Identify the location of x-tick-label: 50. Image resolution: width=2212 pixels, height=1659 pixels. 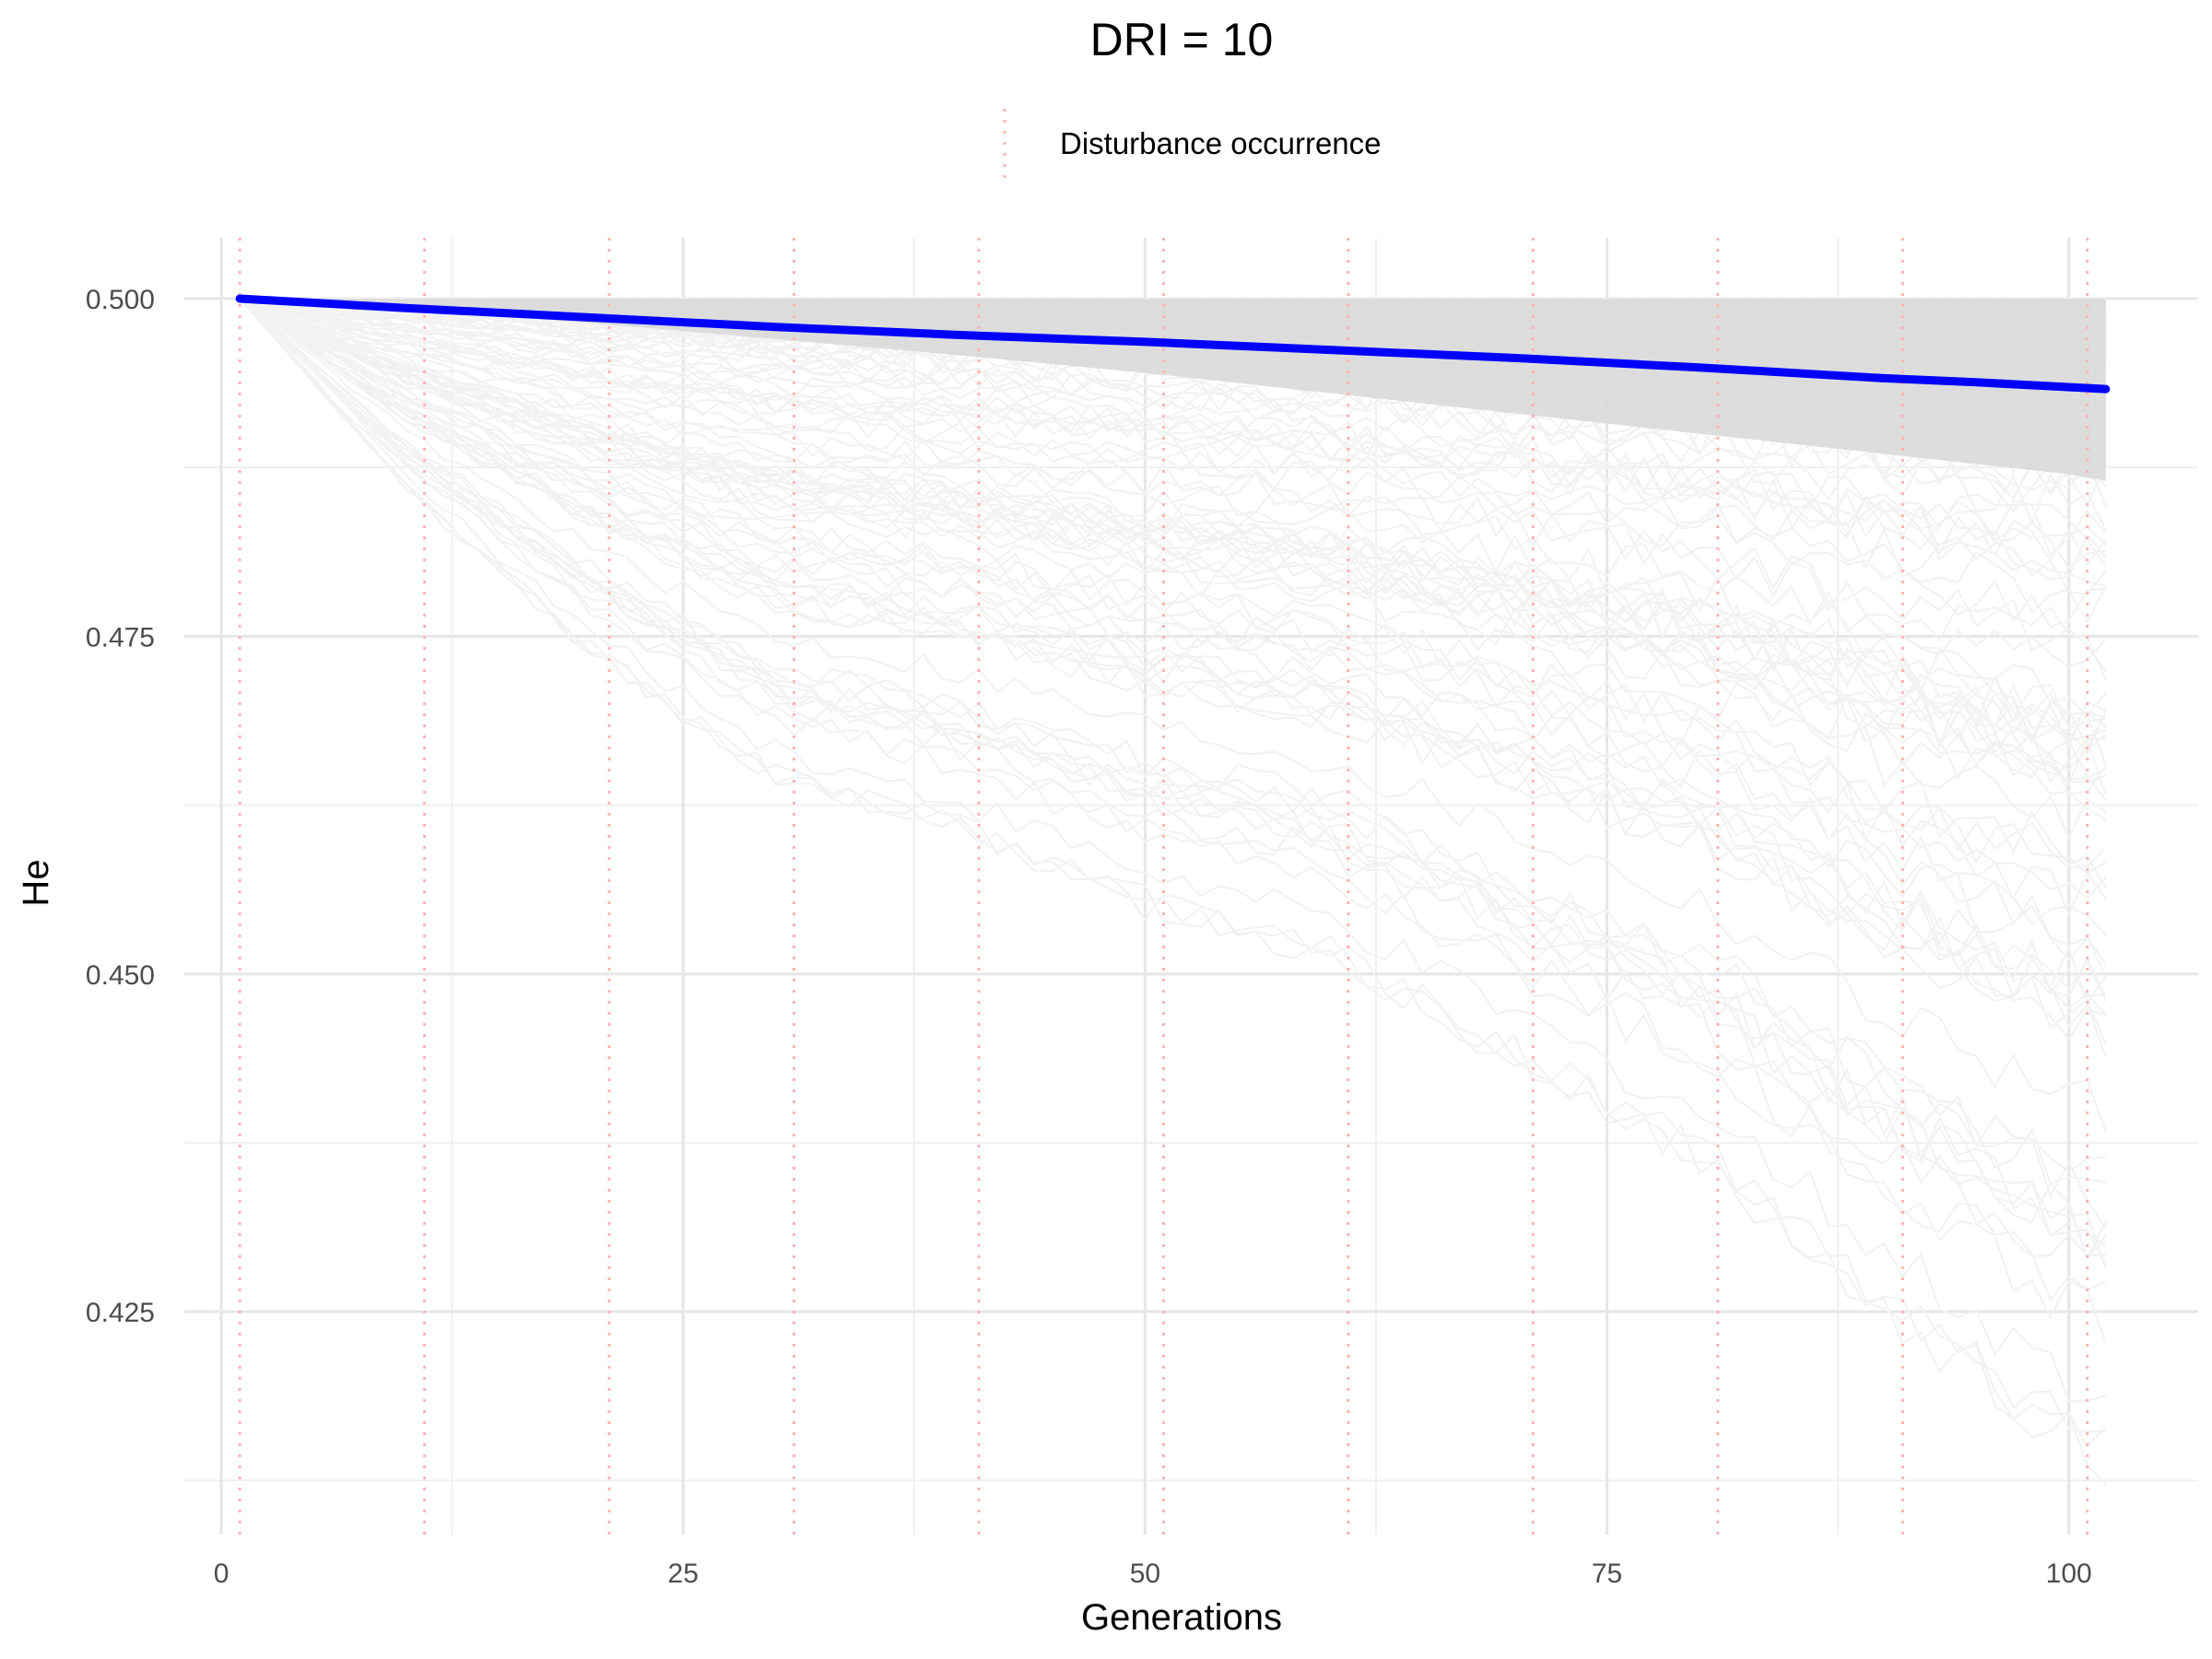
(1145, 1574).